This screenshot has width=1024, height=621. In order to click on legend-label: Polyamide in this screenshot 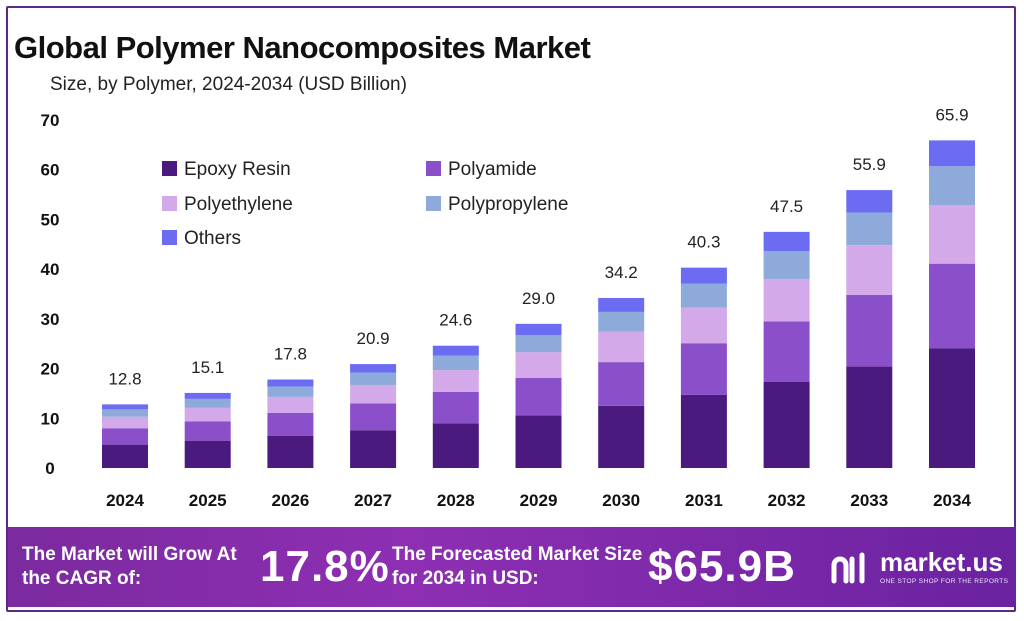, I will do `click(492, 169)`.